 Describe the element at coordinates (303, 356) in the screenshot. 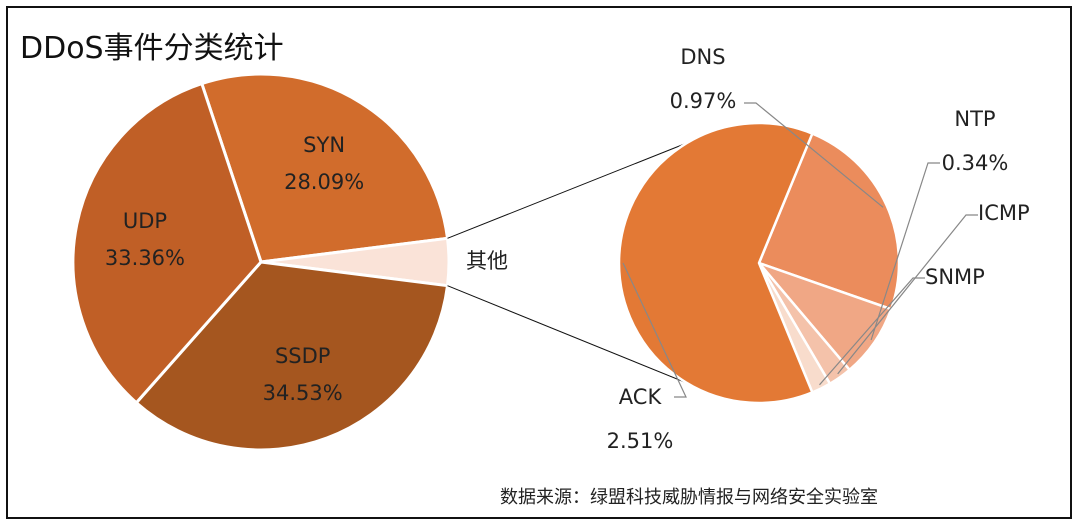

I see `label-ssdp: SSDP` at that location.